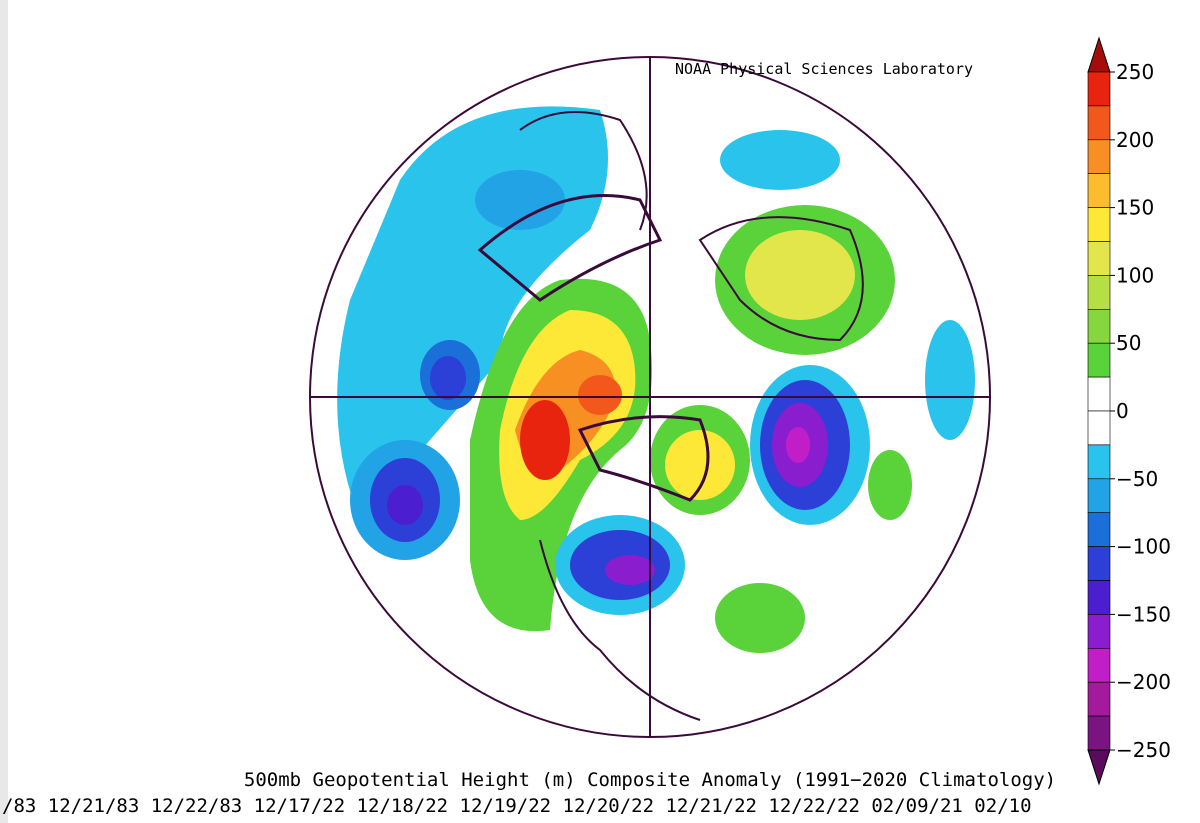 The width and height of the screenshot is (1200, 823). What do you see at coordinates (1135, 208) in the screenshot?
I see `colorbar-tick-label: 150` at bounding box center [1135, 208].